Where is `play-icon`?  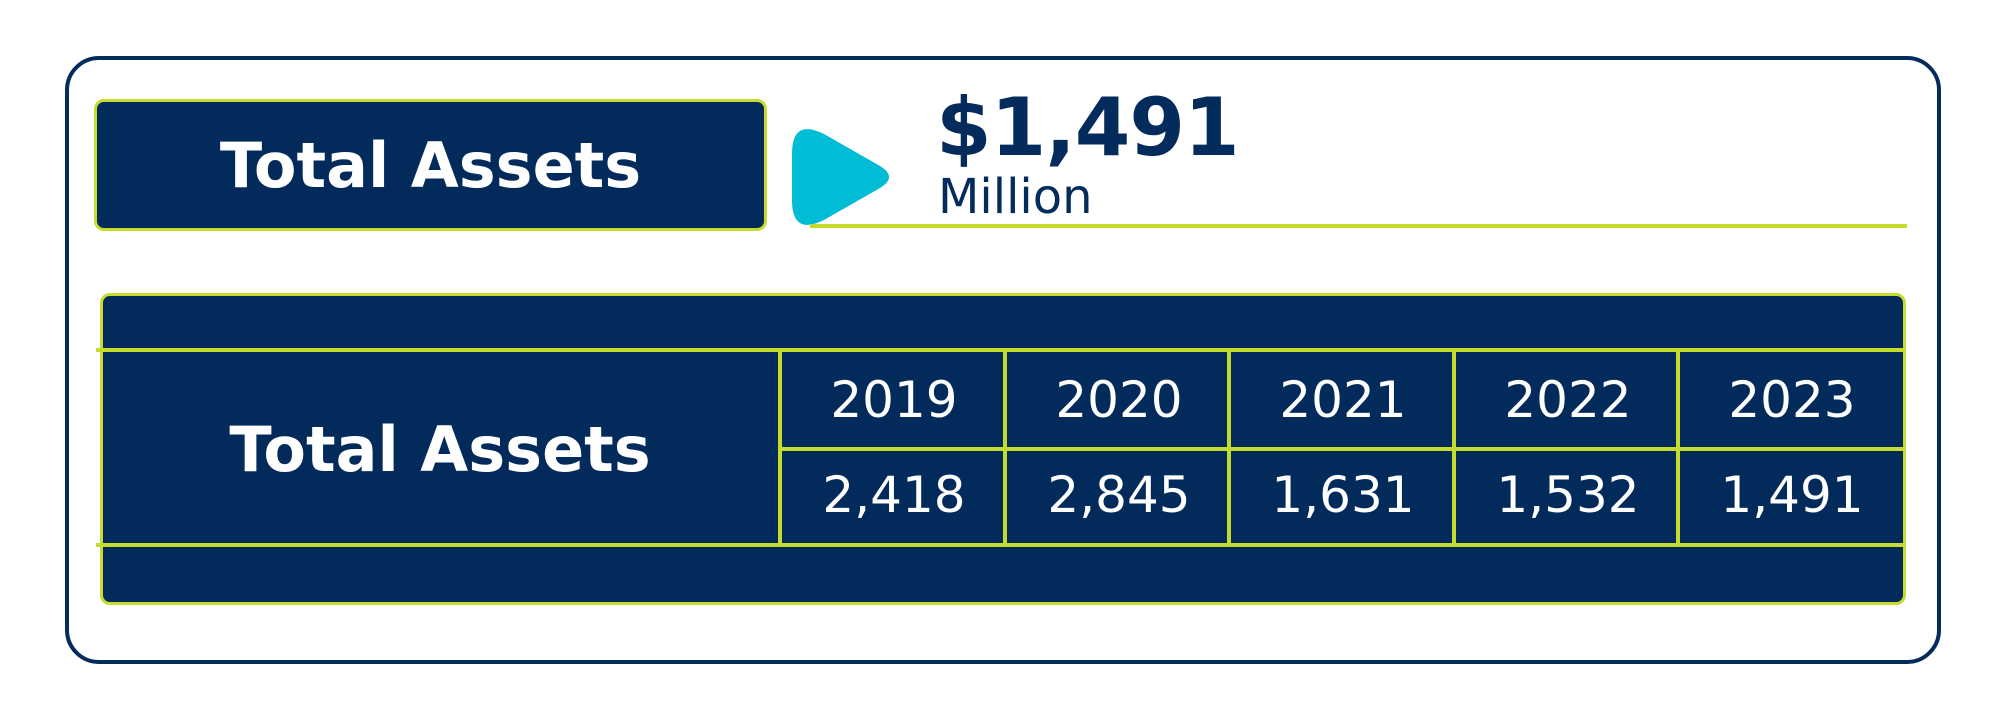 play-icon is located at coordinates (840, 177).